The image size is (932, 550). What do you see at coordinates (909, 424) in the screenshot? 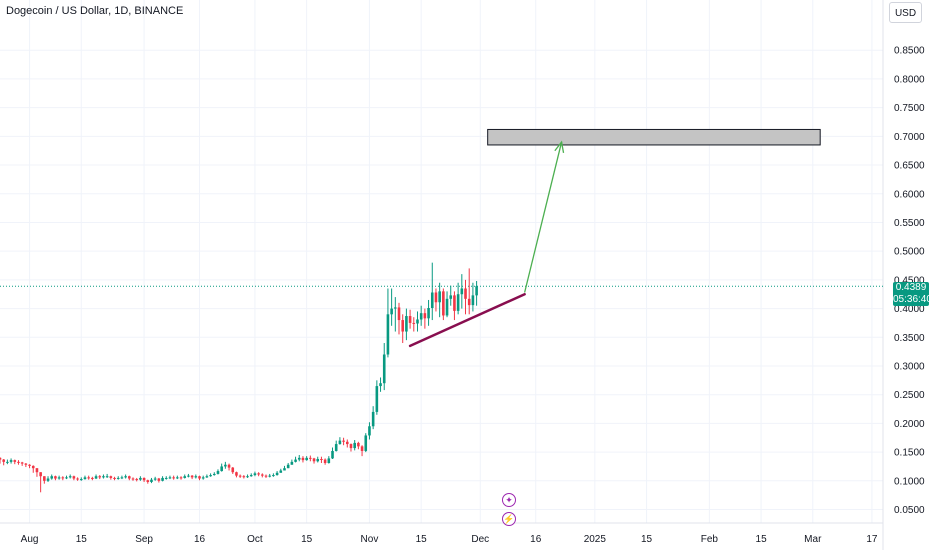
I see `y-tick-label: 0.2000` at bounding box center [909, 424].